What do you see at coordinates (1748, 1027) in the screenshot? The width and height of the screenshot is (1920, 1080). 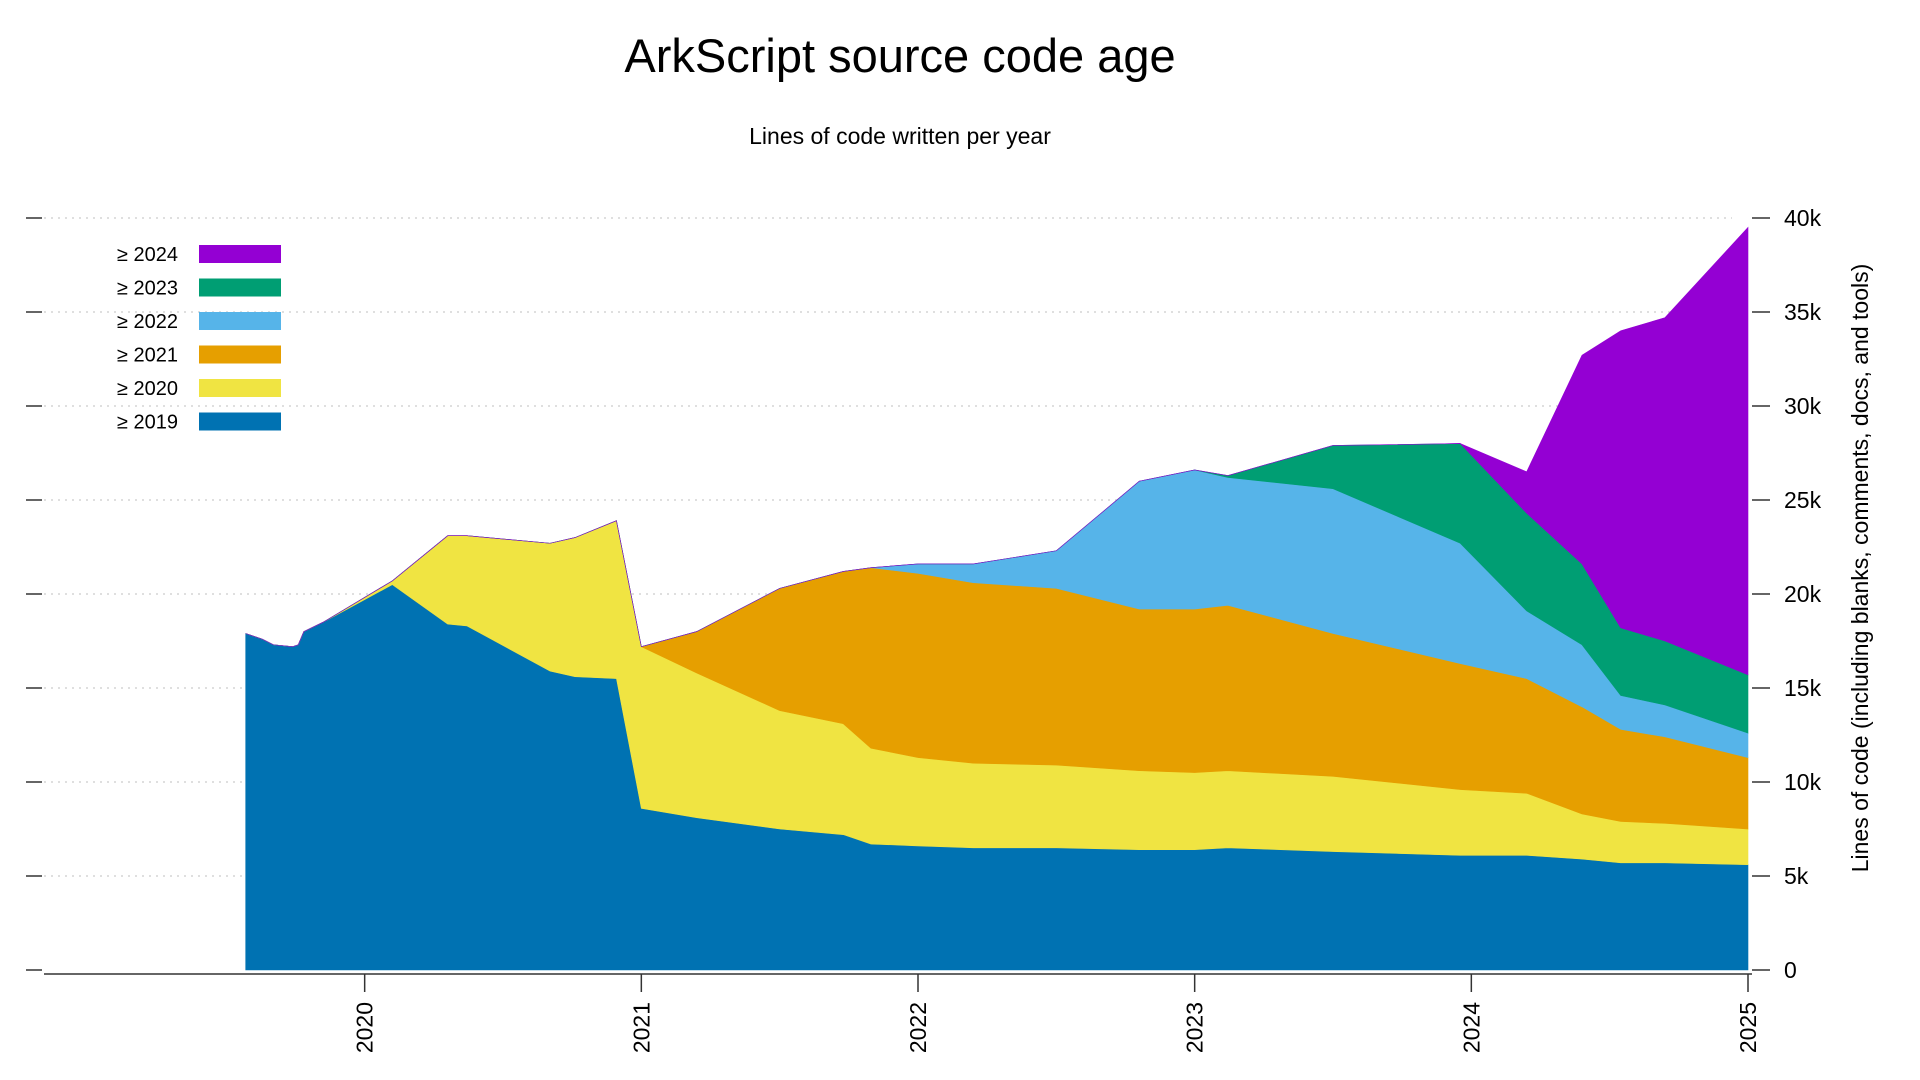 I see `x-tick-label: 2025` at bounding box center [1748, 1027].